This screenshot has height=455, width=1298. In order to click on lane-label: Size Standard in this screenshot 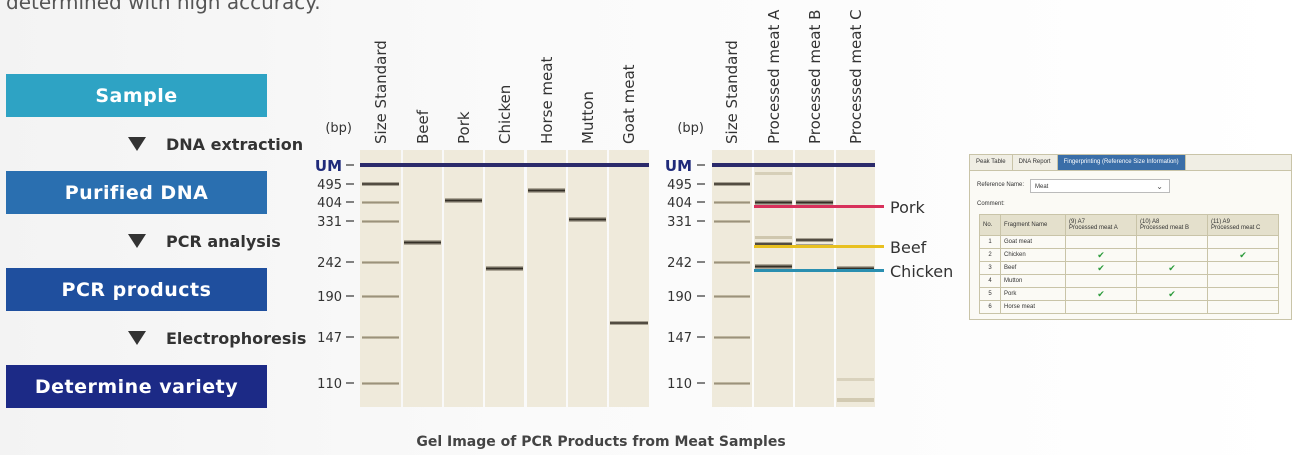, I will do `click(381, 92)`.